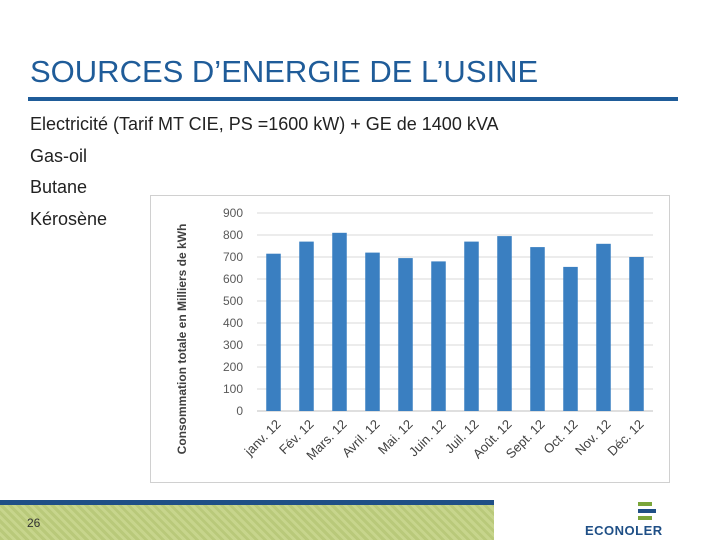  I want to click on title-rule, so click(353, 99).